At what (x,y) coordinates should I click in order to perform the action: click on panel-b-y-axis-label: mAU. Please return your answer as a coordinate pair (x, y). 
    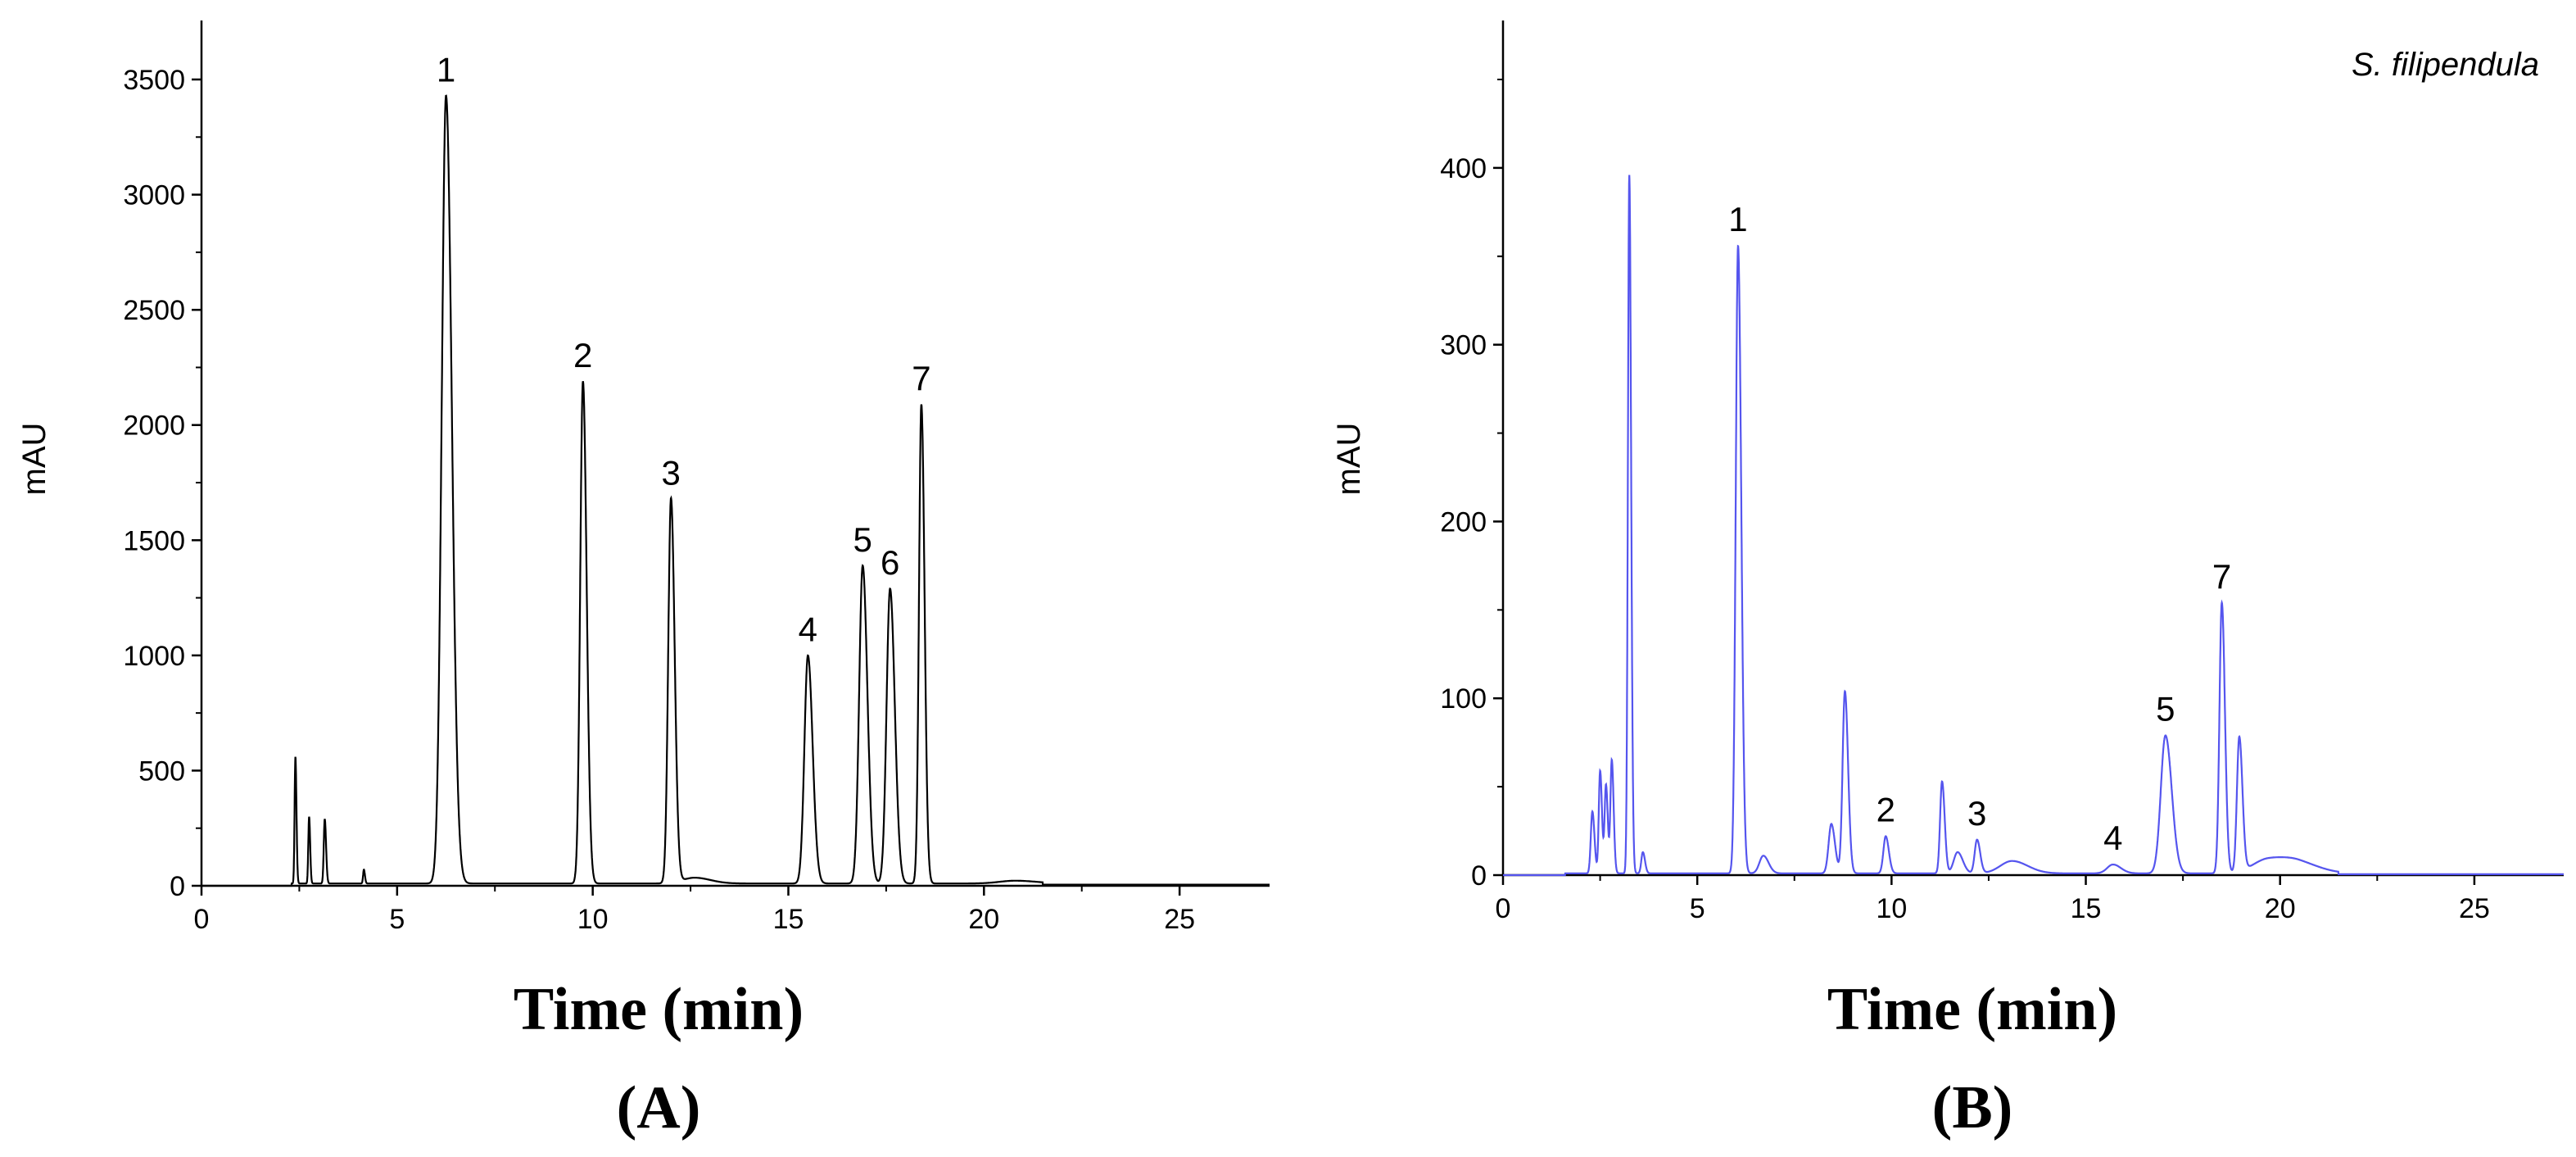
    Looking at the image, I should click on (1349, 459).